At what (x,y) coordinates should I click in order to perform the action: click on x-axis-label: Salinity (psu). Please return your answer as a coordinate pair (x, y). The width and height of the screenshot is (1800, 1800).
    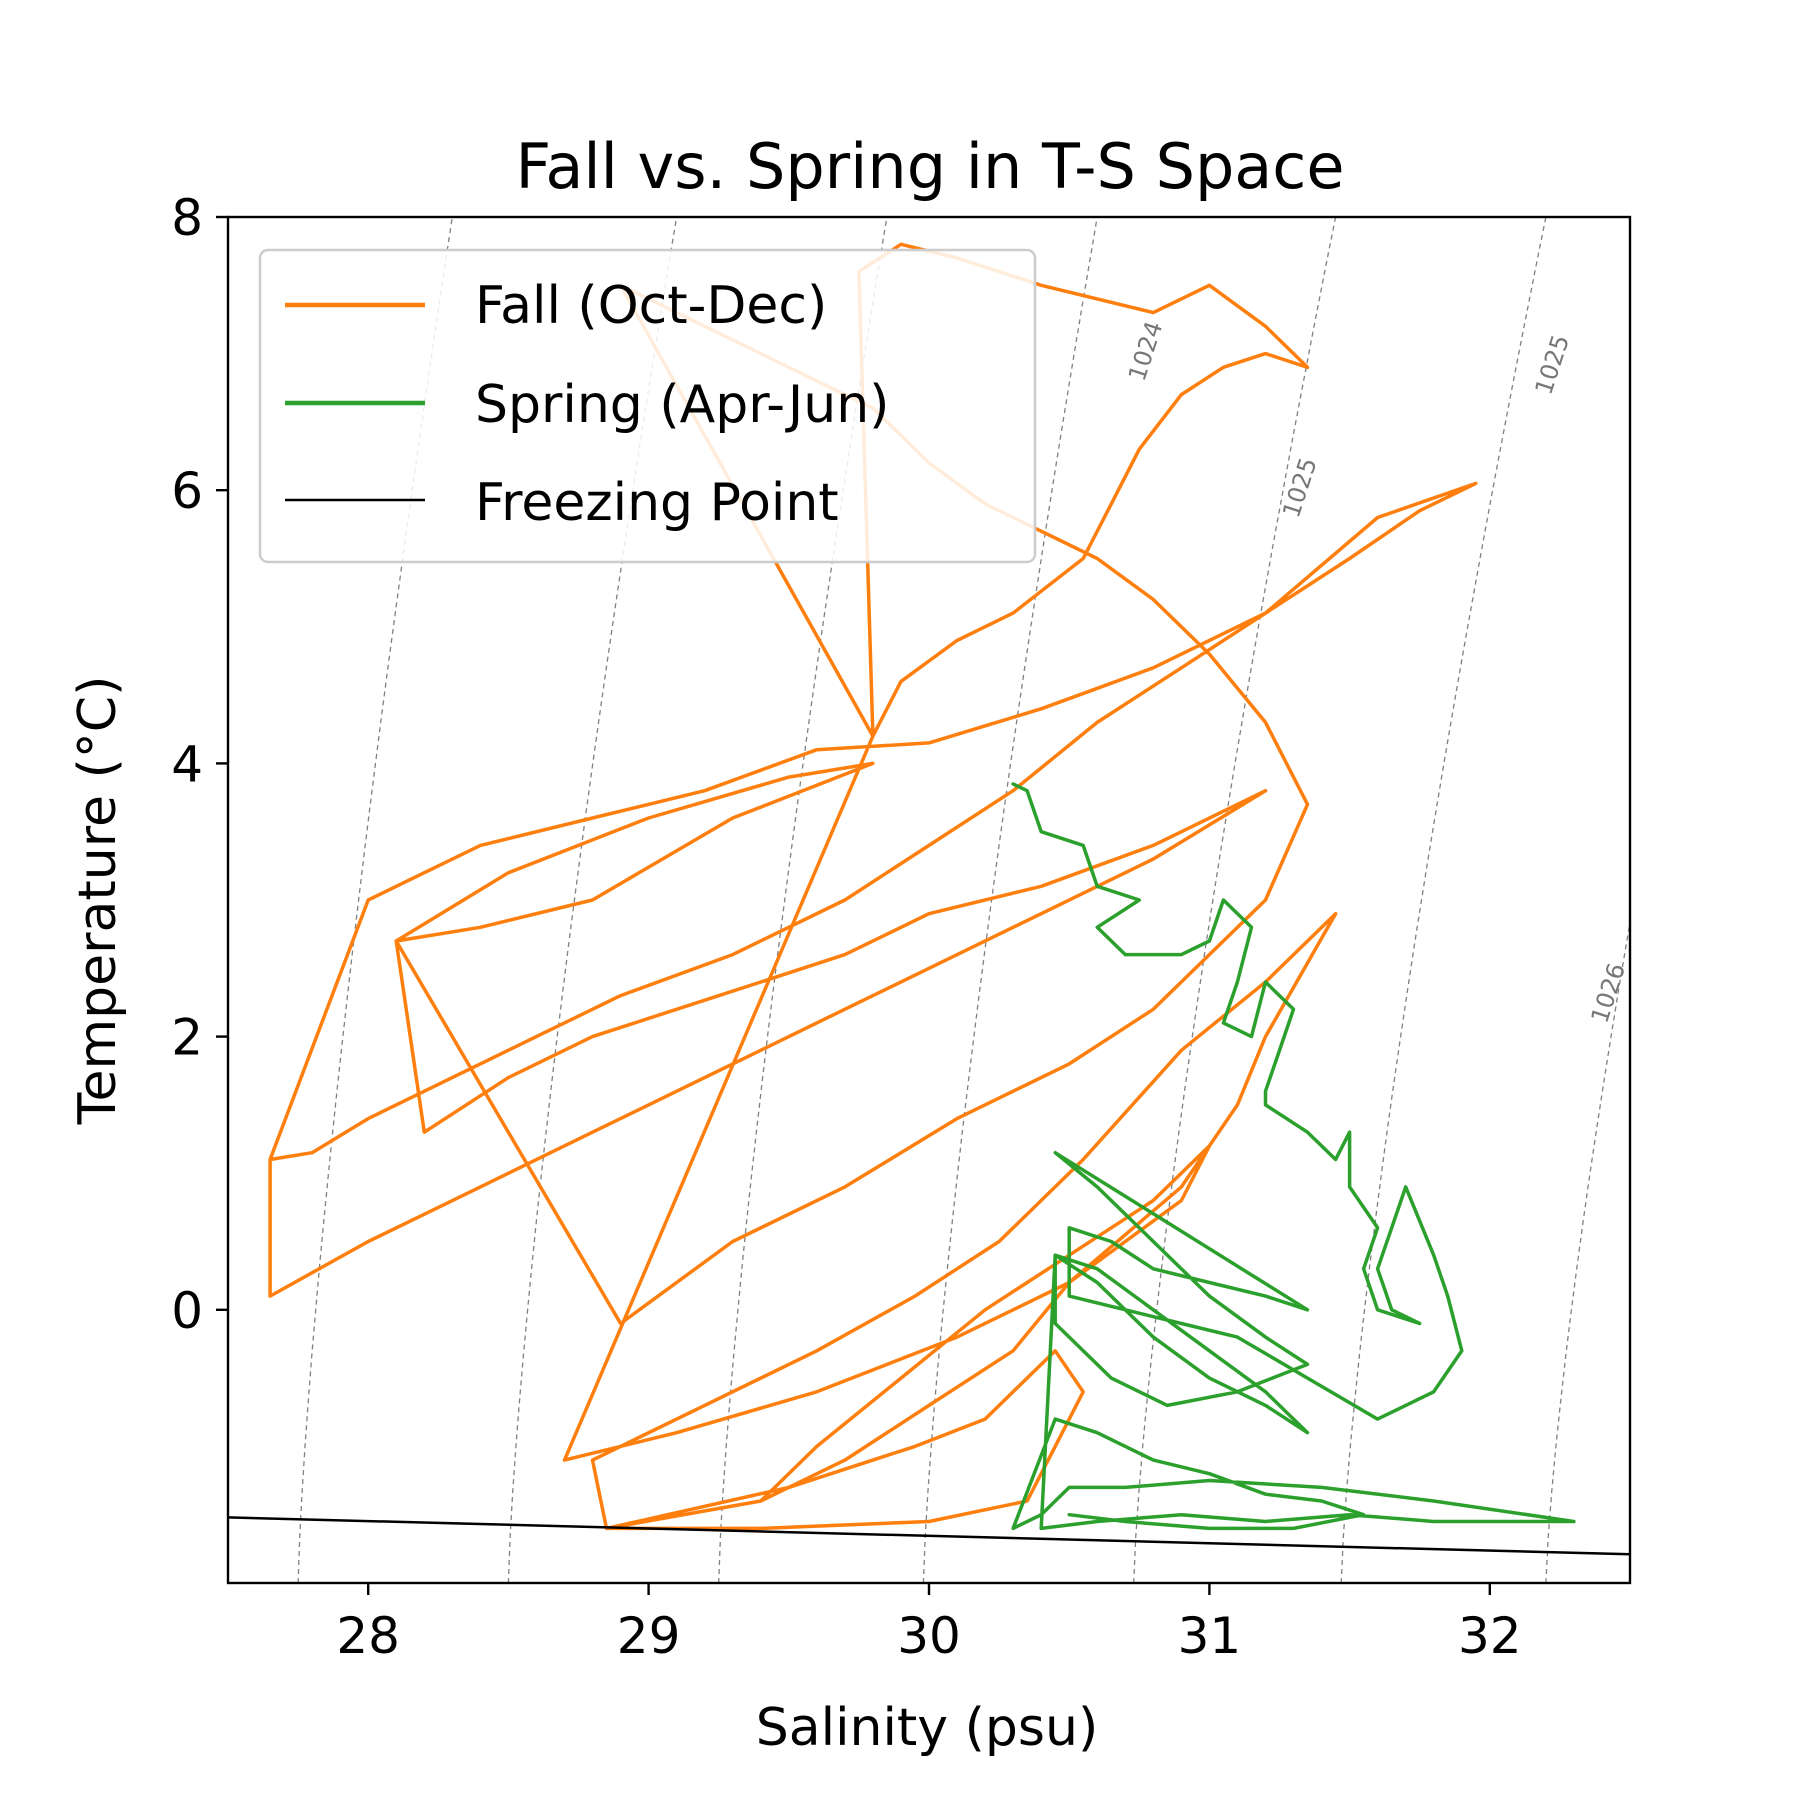
    Looking at the image, I should click on (927, 1728).